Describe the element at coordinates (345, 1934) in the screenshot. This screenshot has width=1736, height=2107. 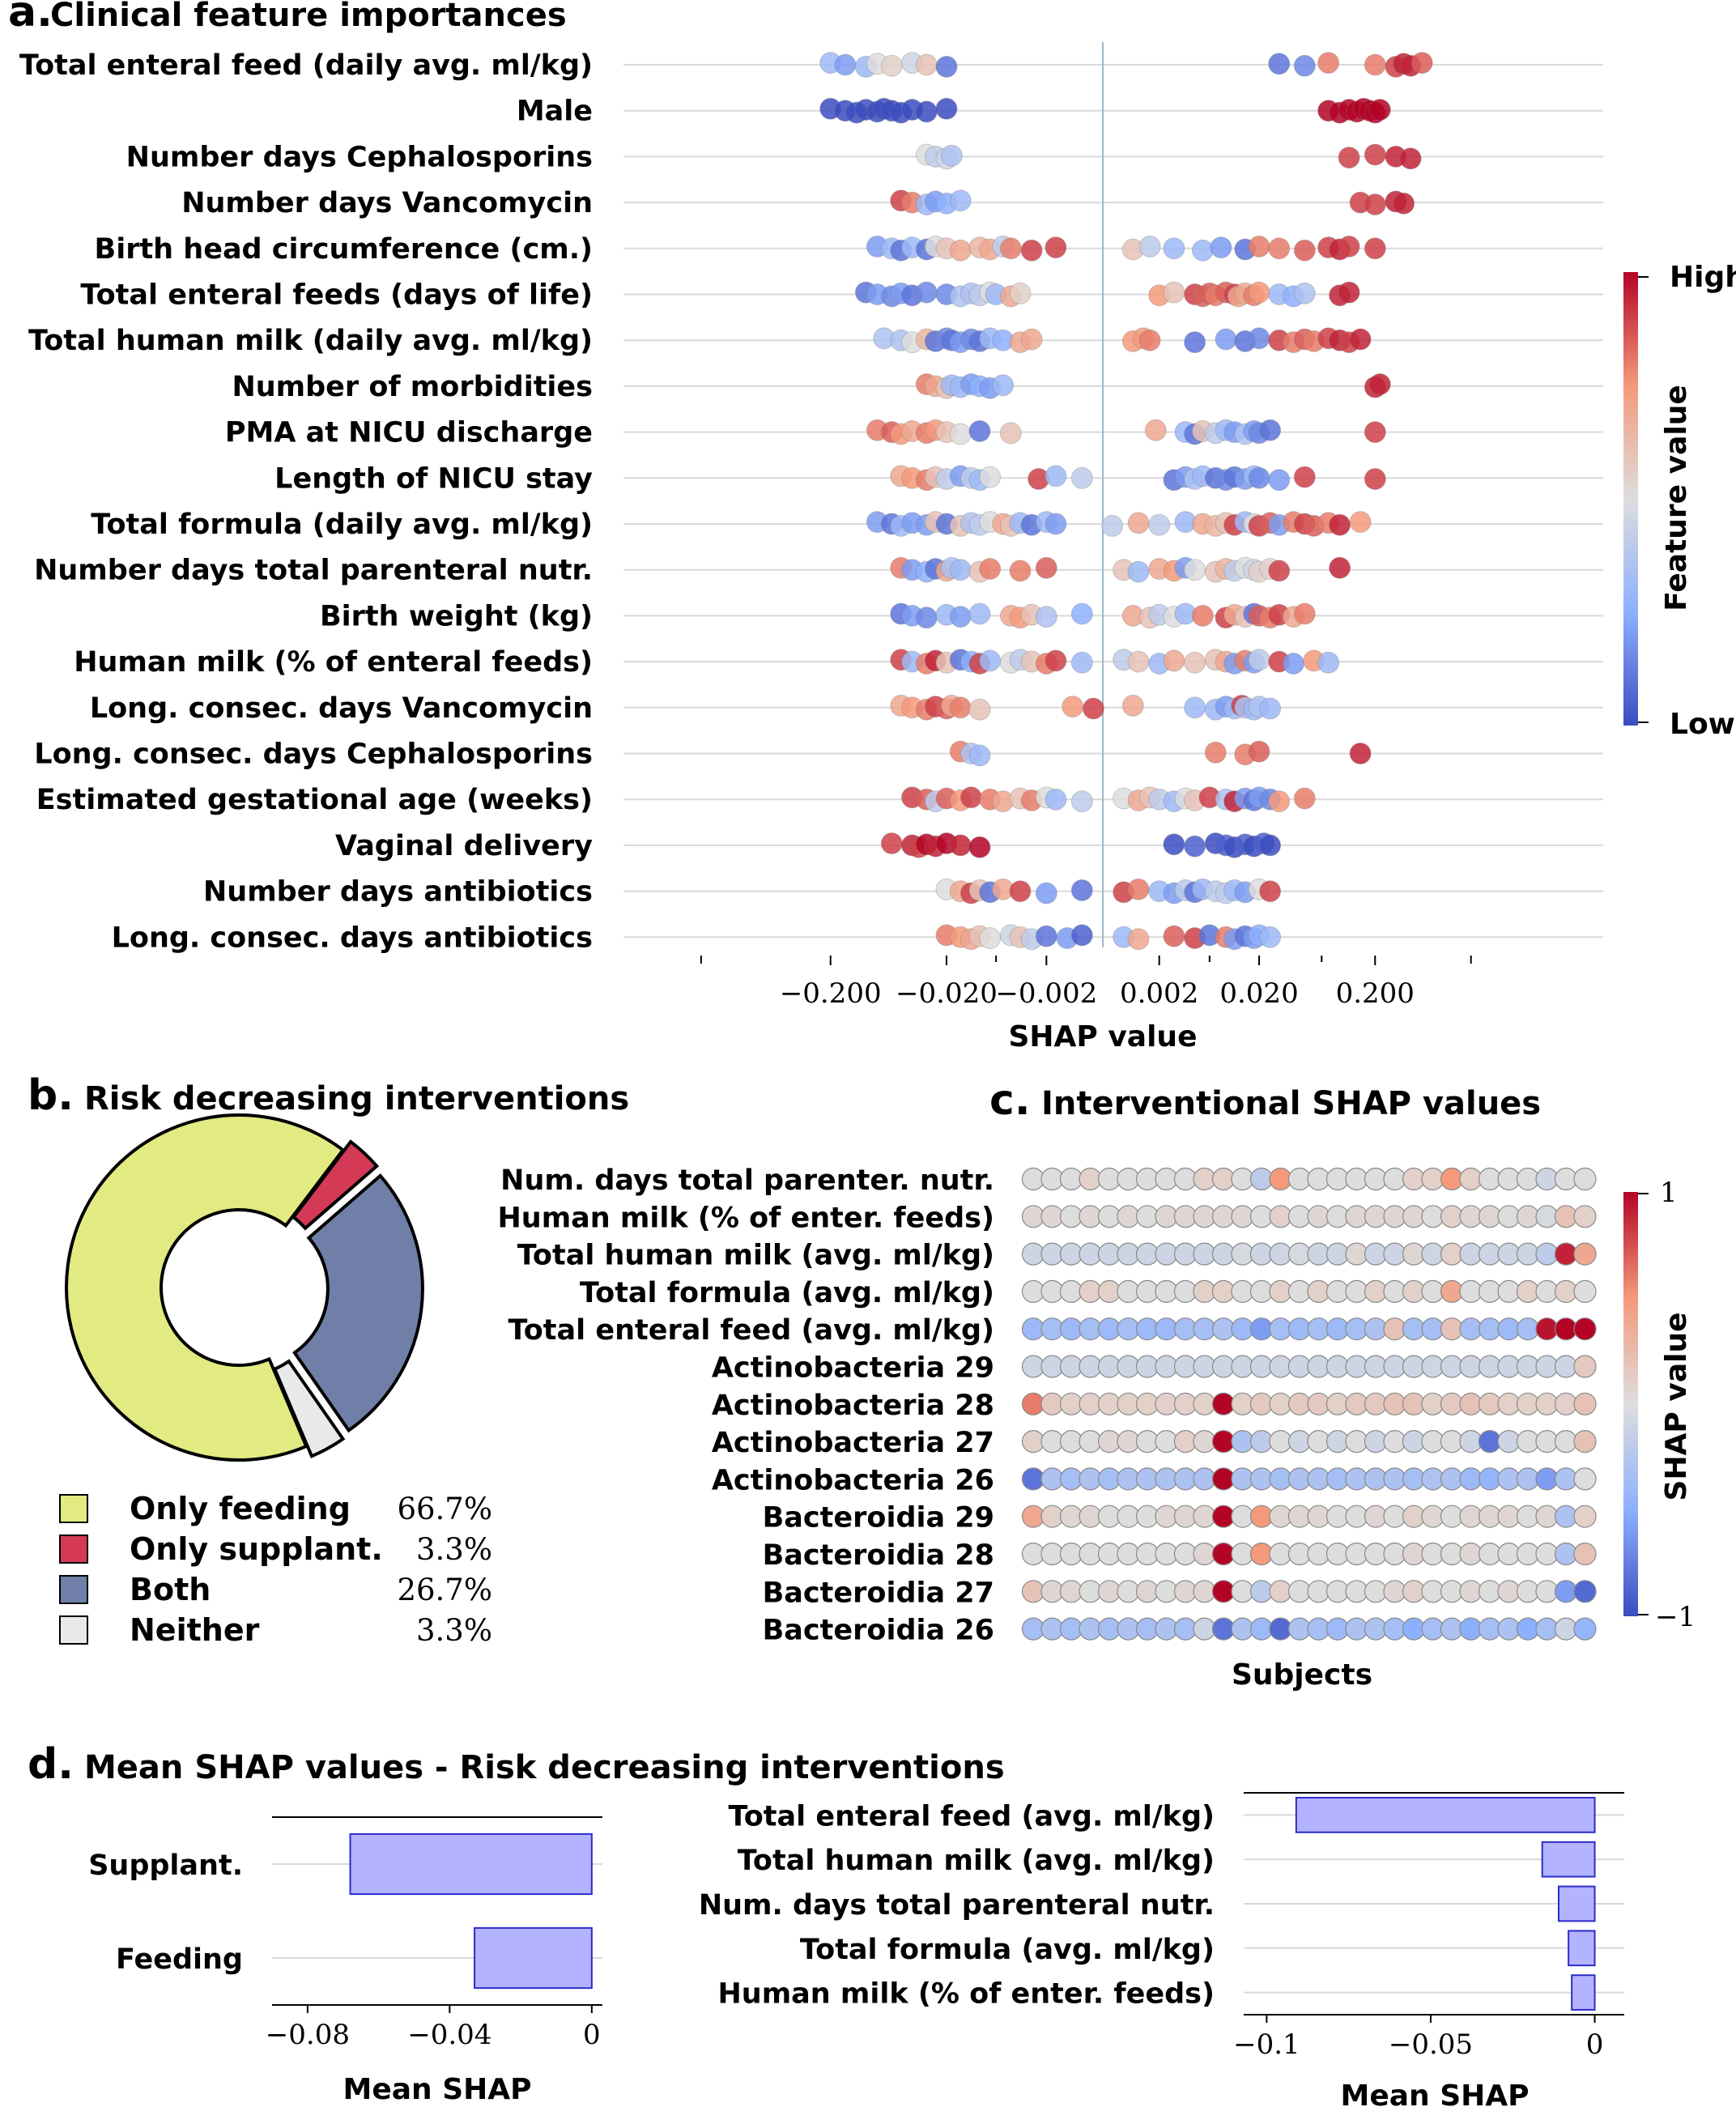
I see `panel-d-left-chart: Supplant. Feeding −0.08 −0.04 0` at that location.